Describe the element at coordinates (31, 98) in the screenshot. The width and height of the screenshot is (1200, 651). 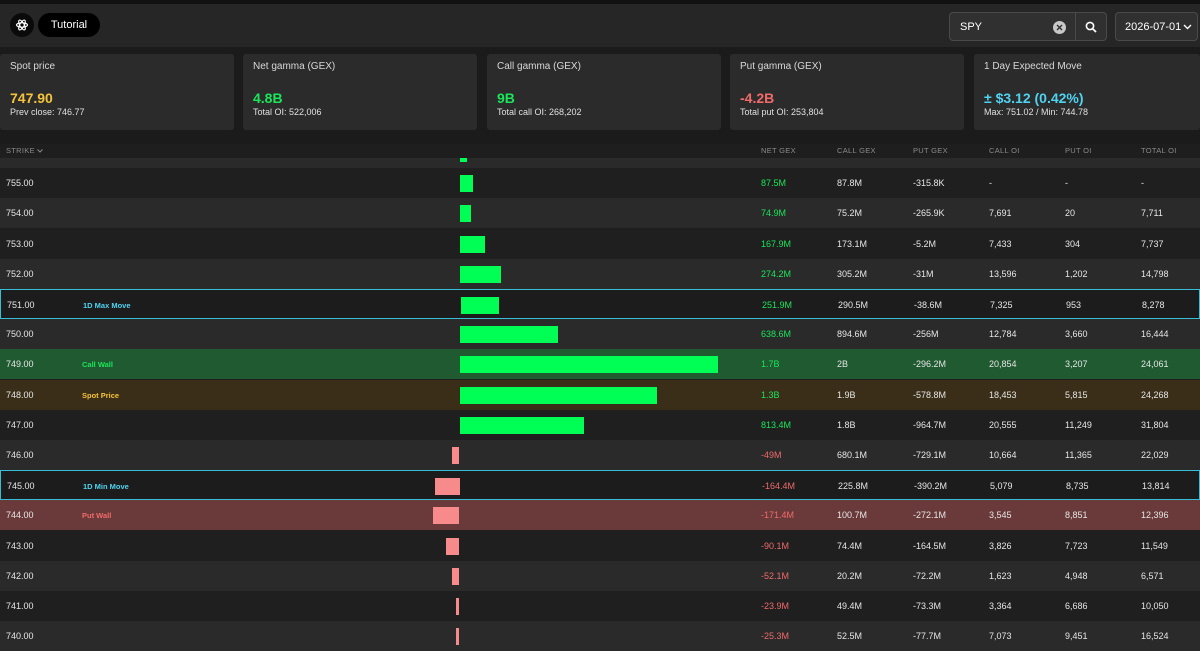
I see `card-value: 747.90` at that location.